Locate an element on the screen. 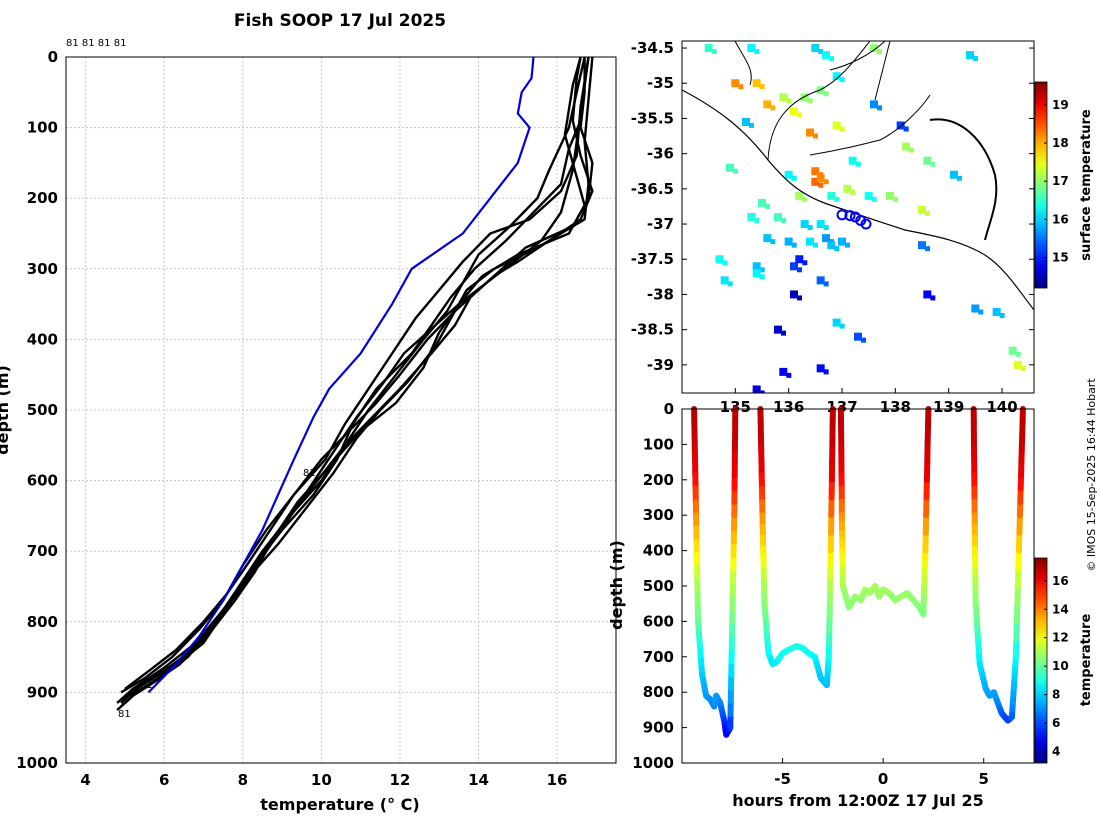 The height and width of the screenshot is (820, 1100). map-coastline-gulf-west is located at coordinates (819, 101).